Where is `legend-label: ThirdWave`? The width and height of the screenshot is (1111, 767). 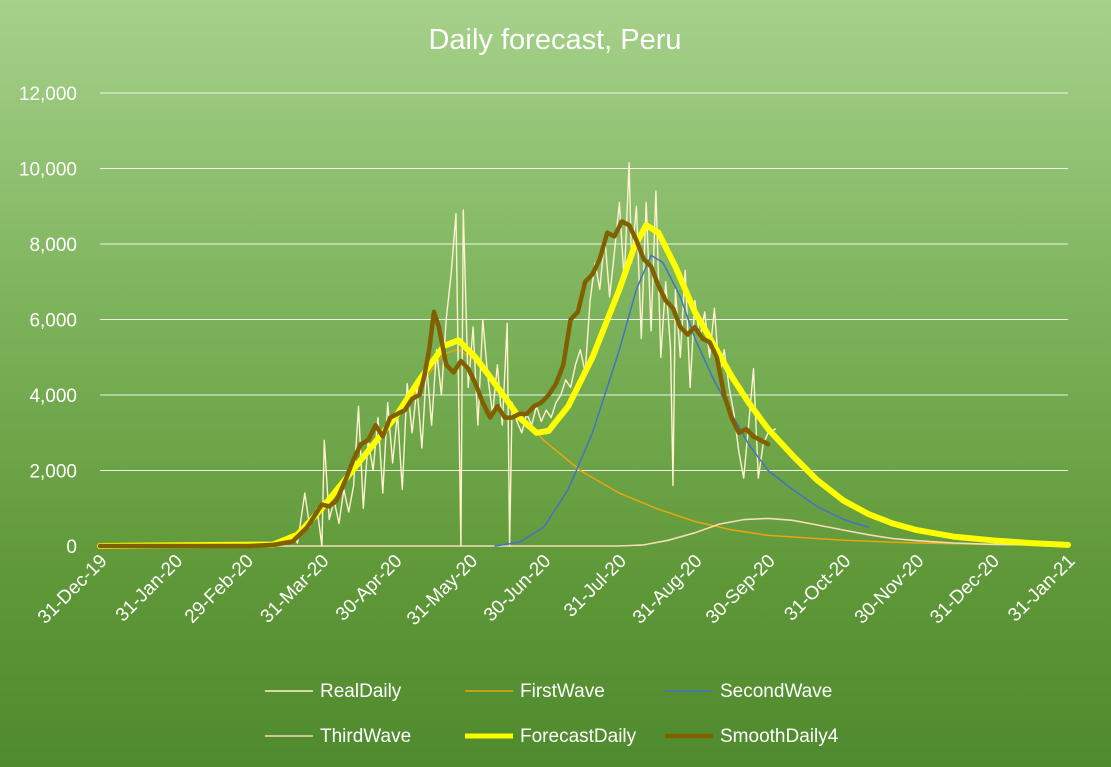
legend-label: ThirdWave is located at coordinates (365, 736).